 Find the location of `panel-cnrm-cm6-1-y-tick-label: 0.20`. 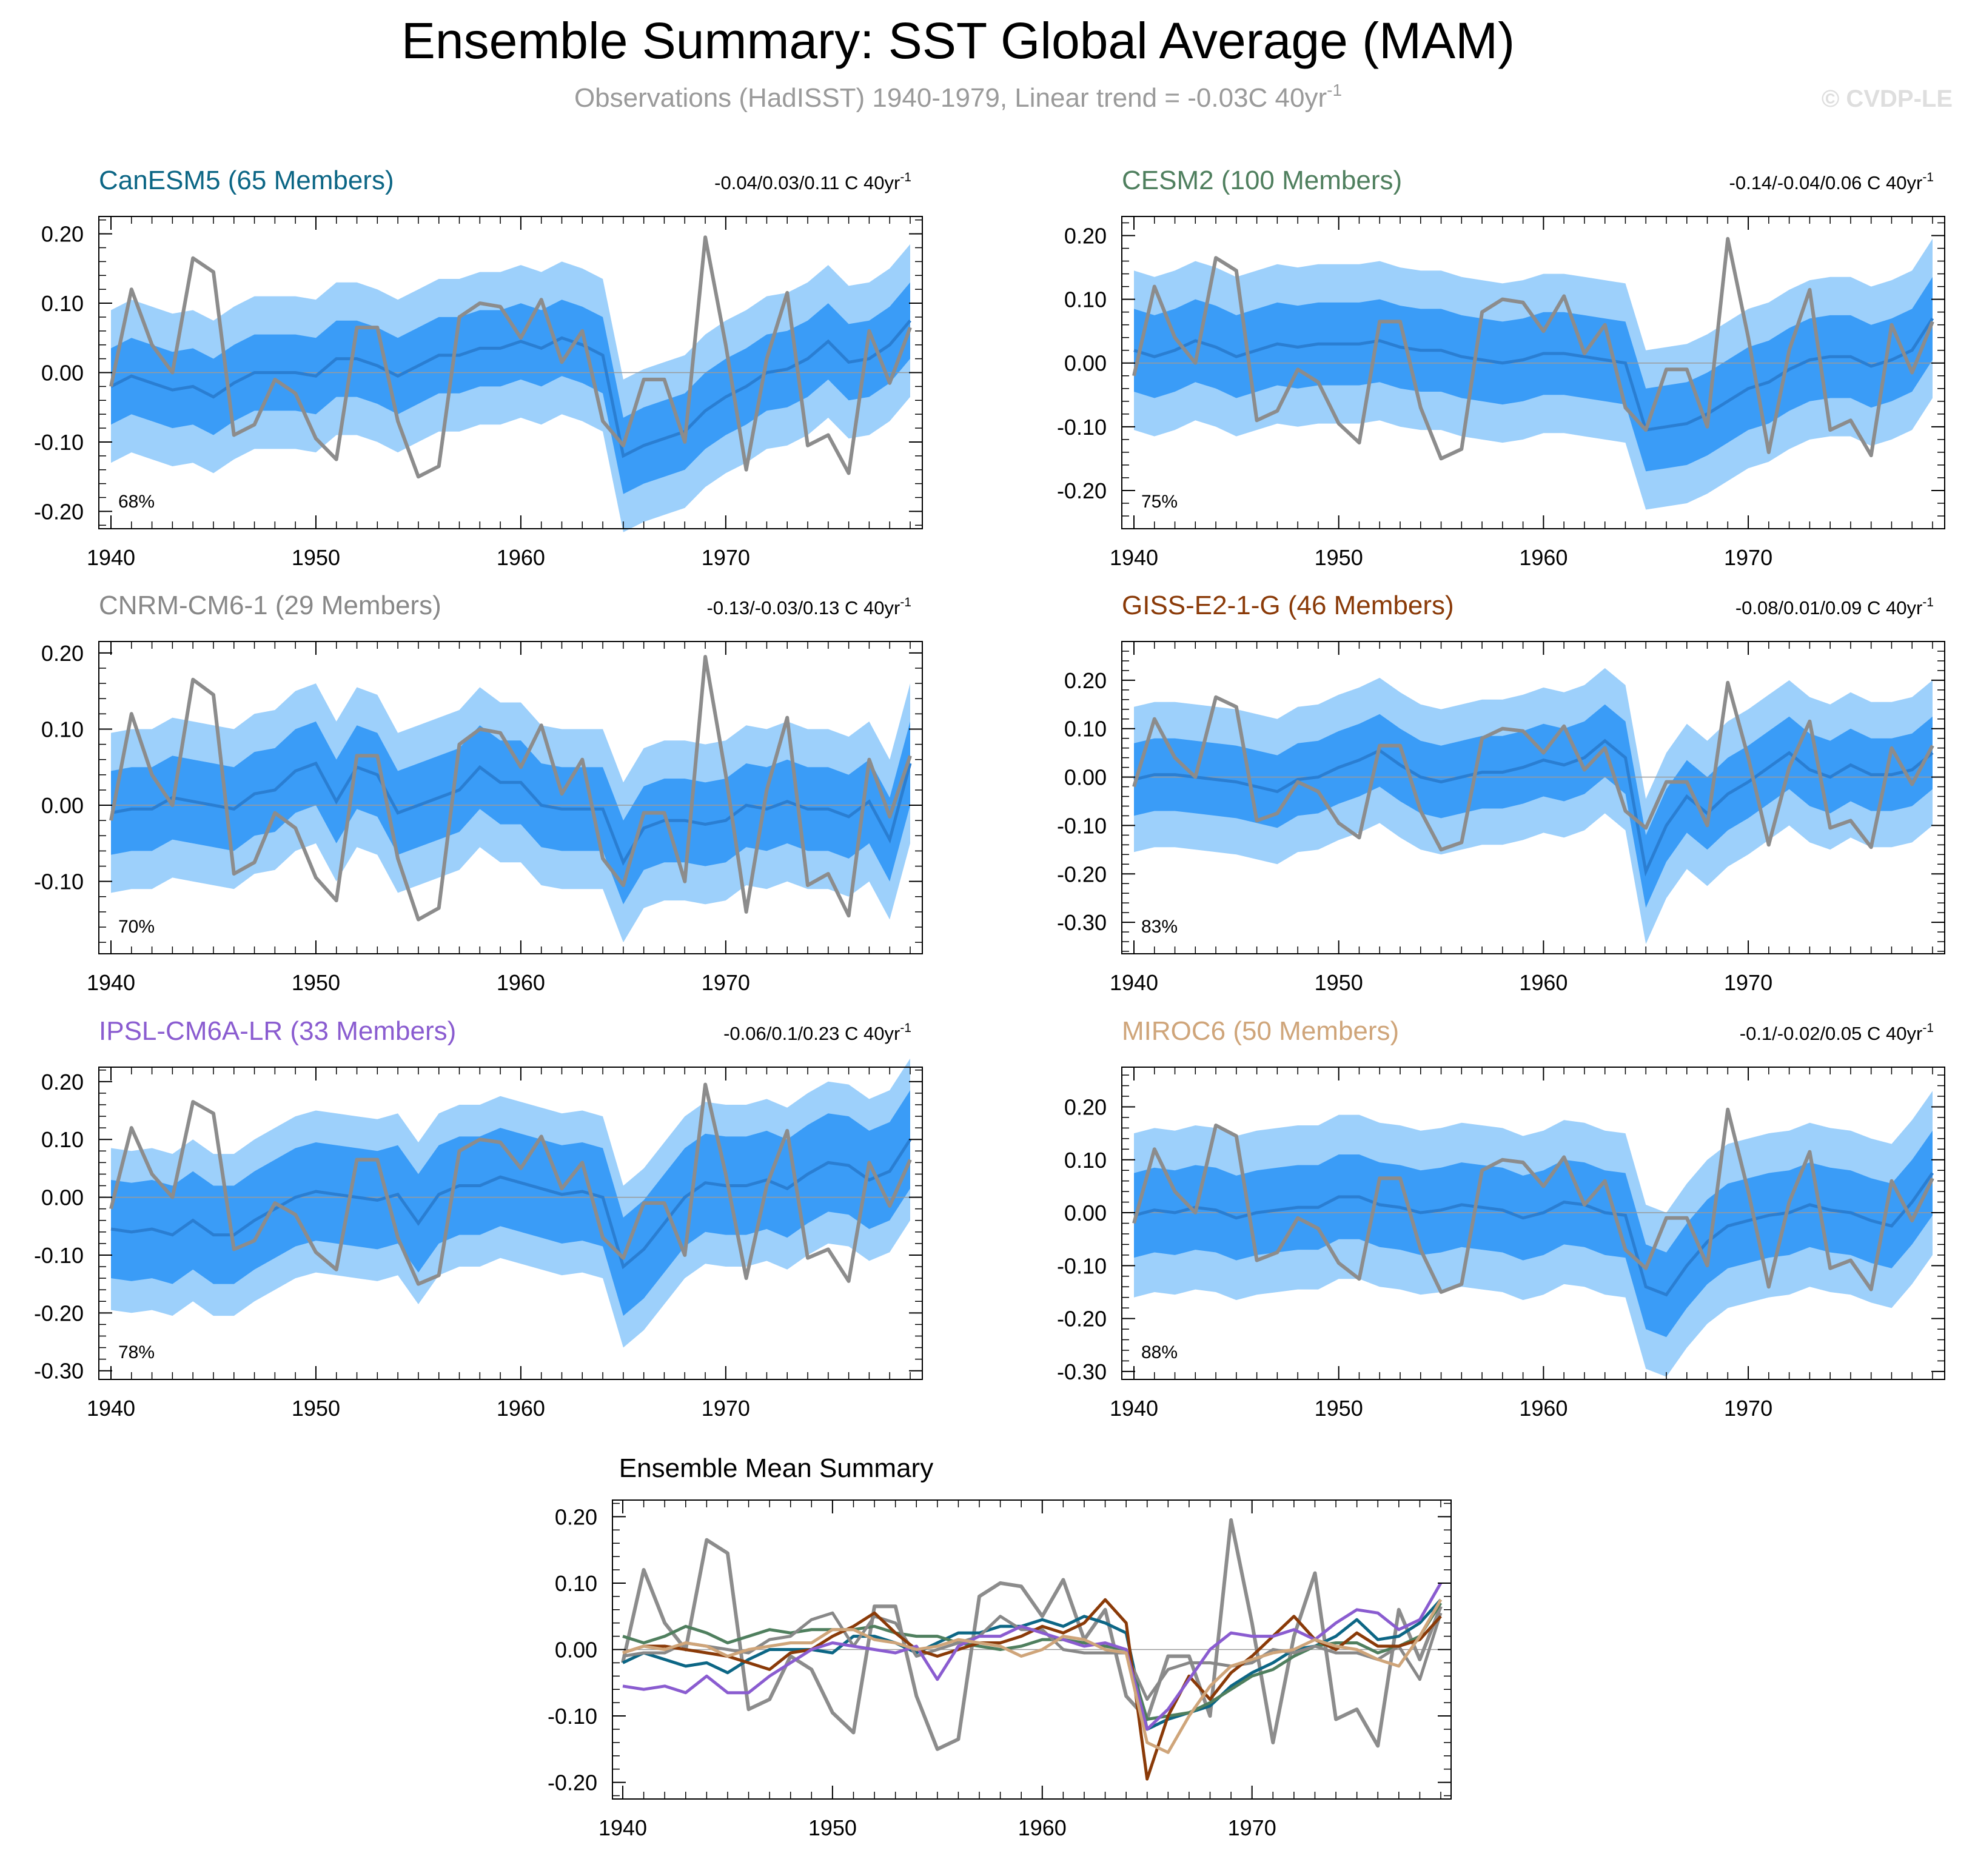

panel-cnrm-cm6-1-y-tick-label: 0.20 is located at coordinates (63, 653).